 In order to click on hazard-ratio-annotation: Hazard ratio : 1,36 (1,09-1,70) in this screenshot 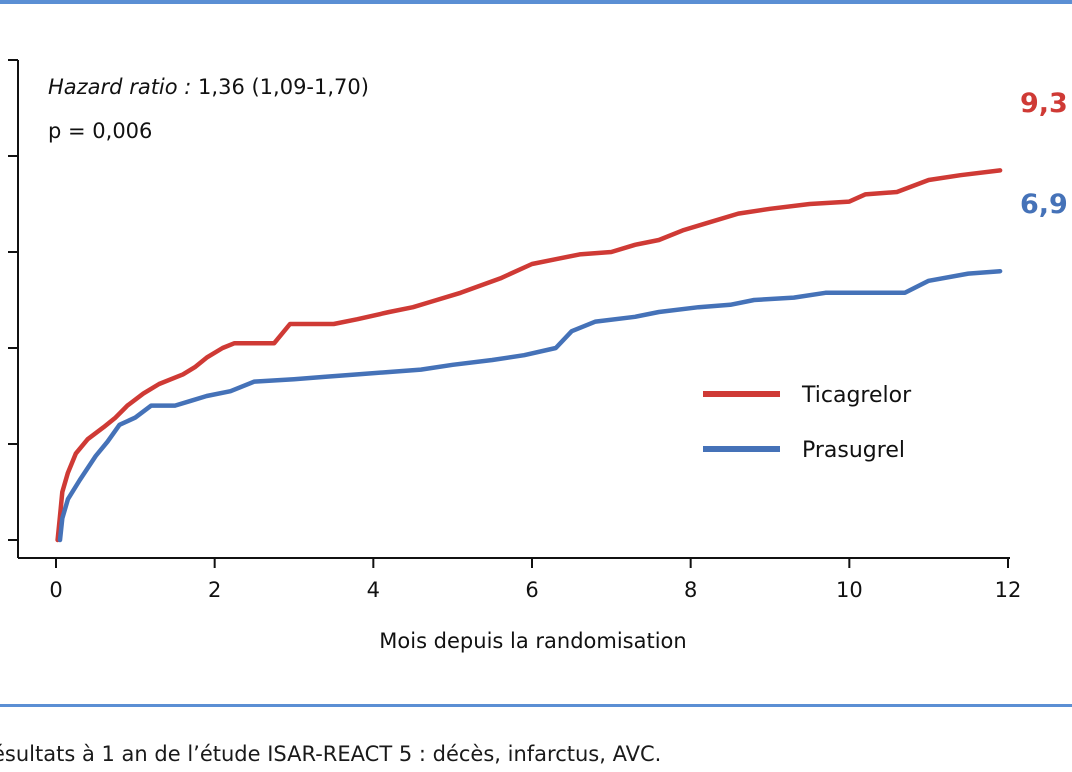, I will do `click(208, 87)`.